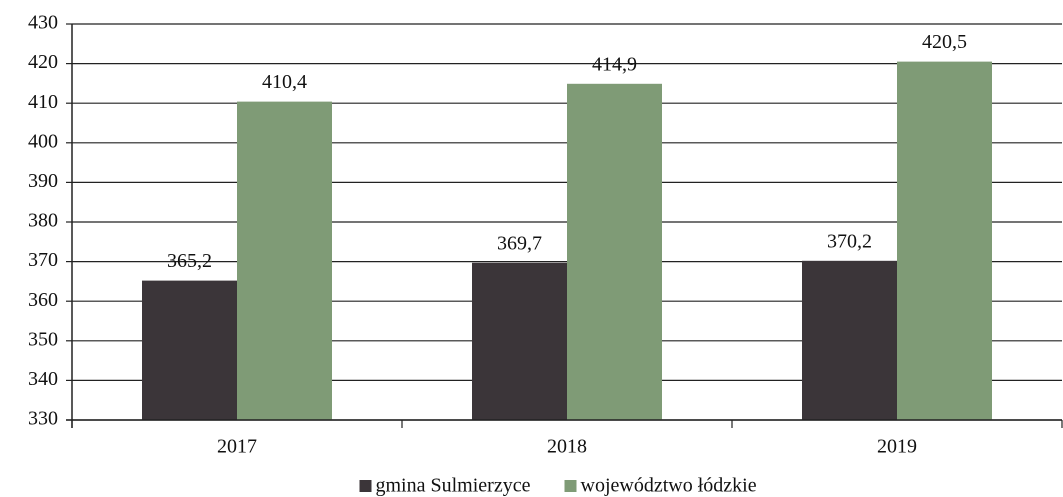 The image size is (1063, 497). I want to click on y-tick-label: 390, so click(43, 181).